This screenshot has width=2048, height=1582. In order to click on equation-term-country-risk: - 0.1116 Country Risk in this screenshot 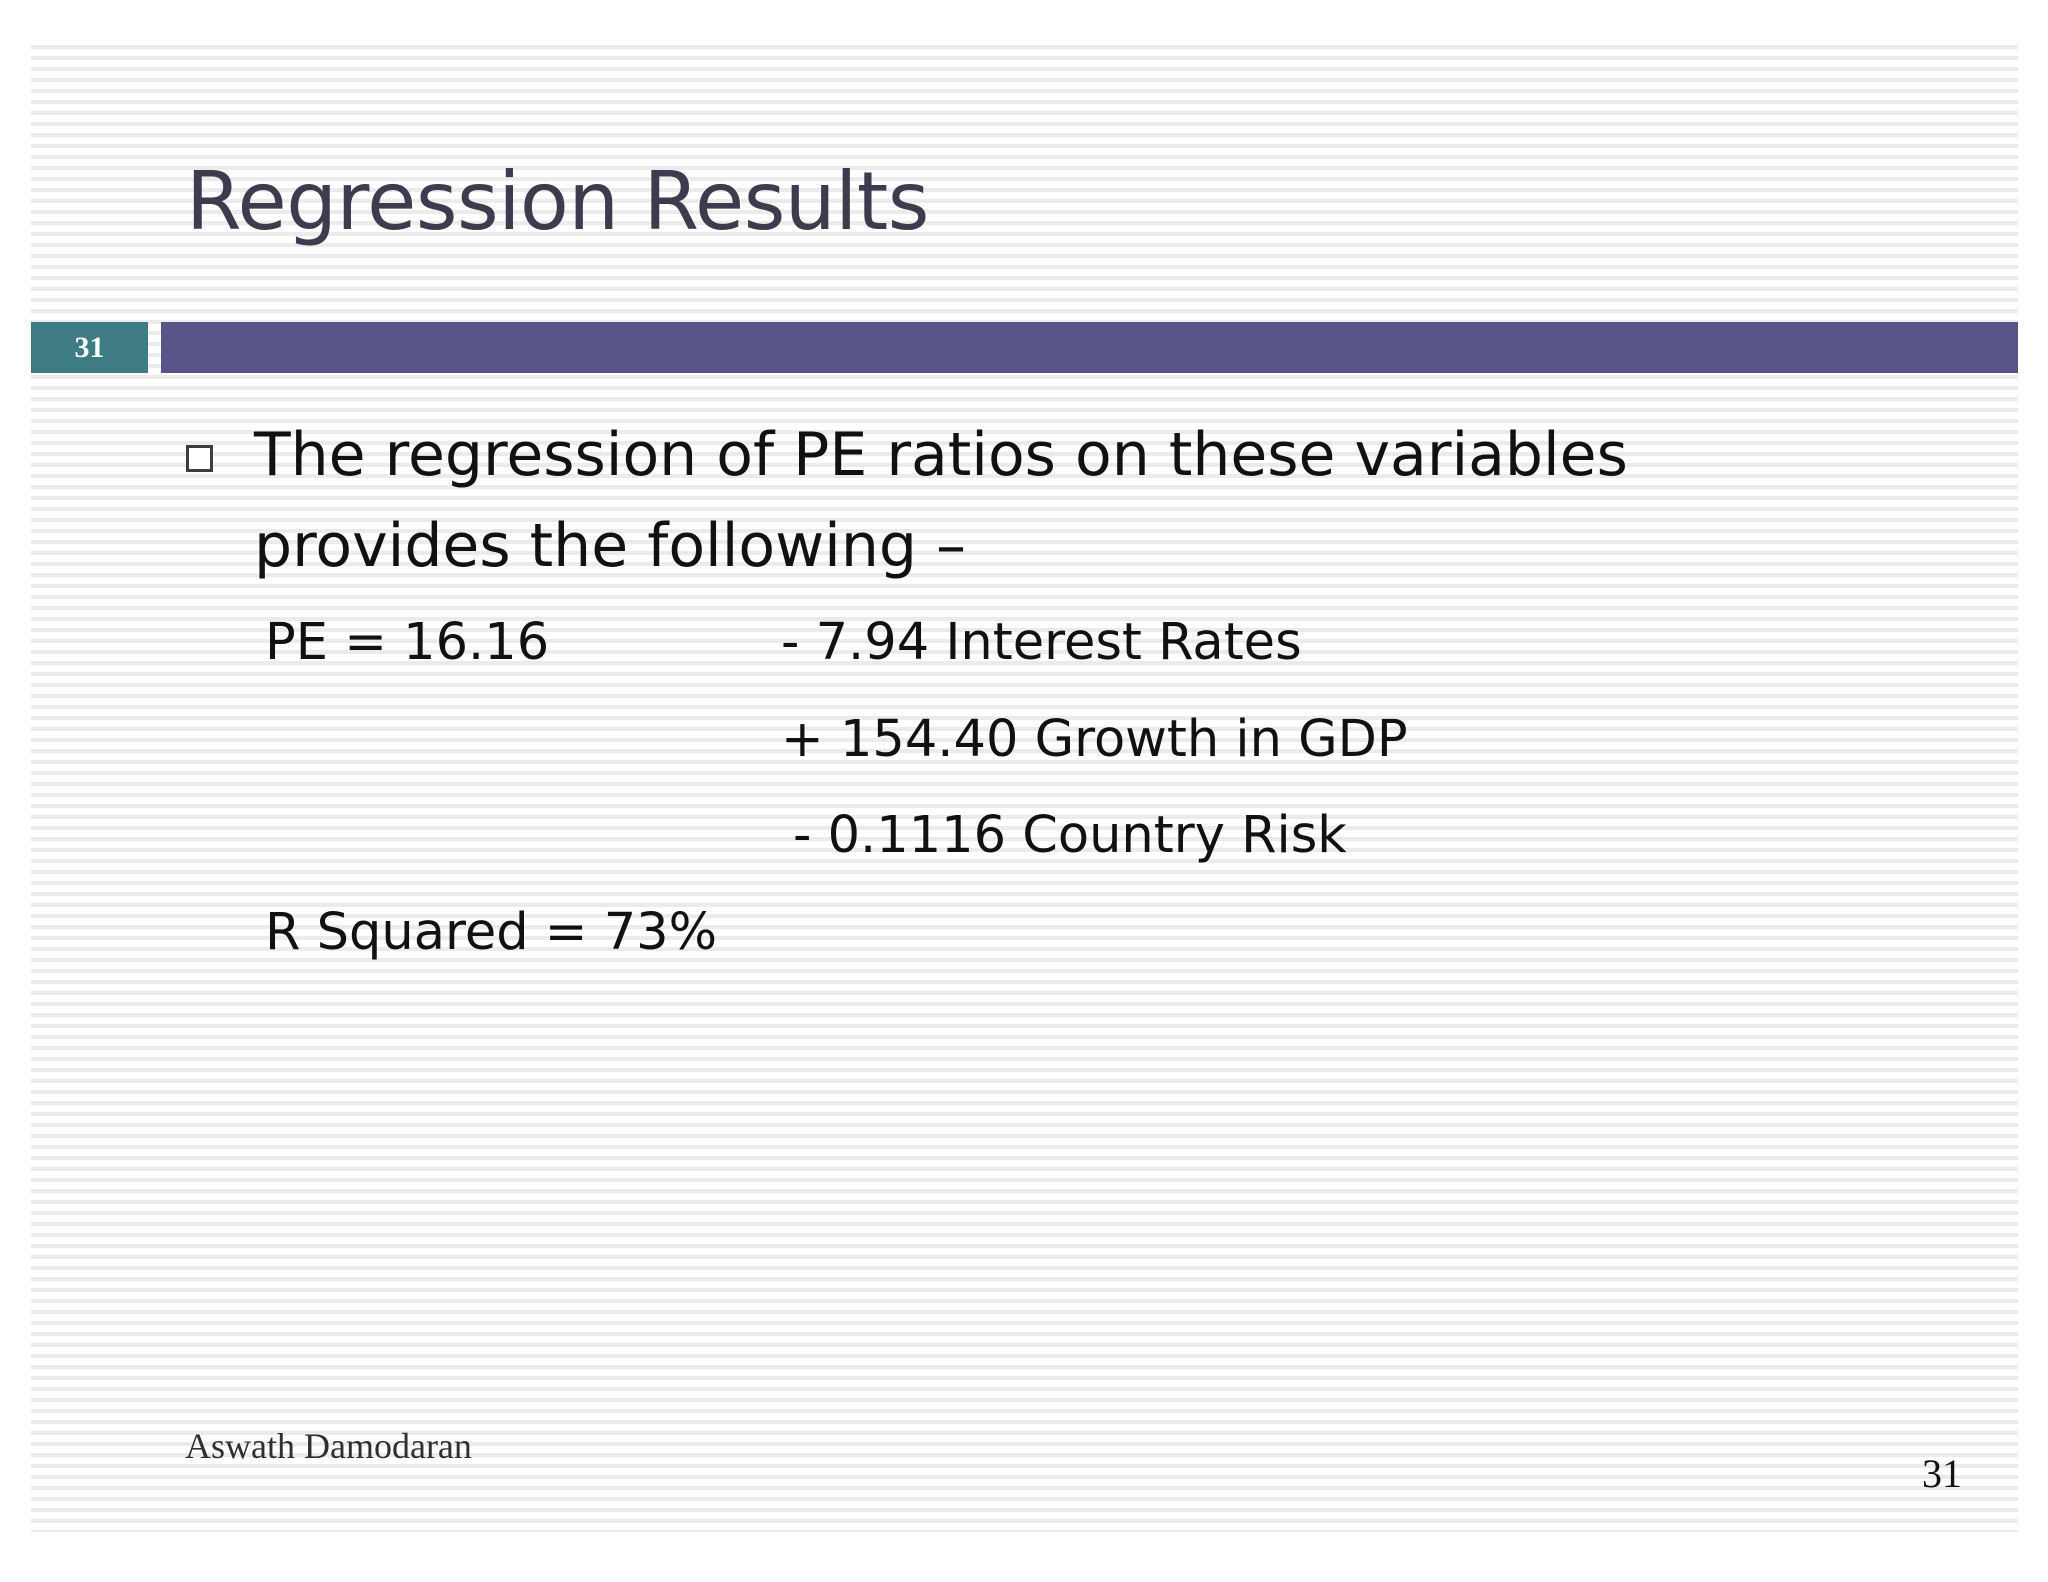, I will do `click(1070, 835)`.